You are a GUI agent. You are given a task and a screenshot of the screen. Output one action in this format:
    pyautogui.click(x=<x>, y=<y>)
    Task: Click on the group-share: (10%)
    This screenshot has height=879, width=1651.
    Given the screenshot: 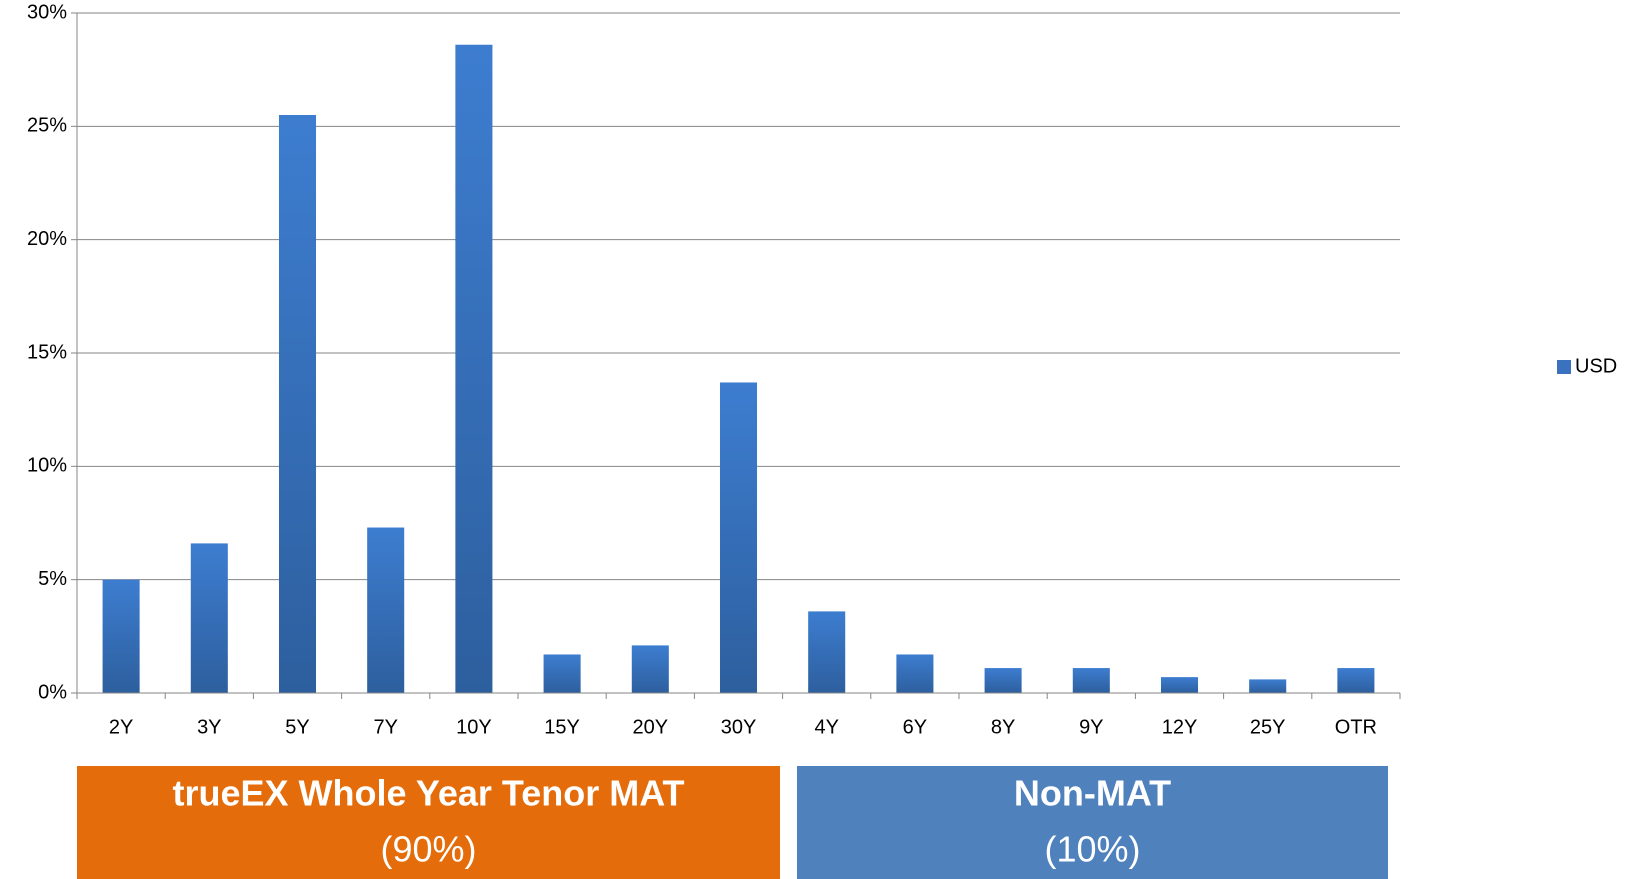 What is the action you would take?
    pyautogui.click(x=1092, y=849)
    